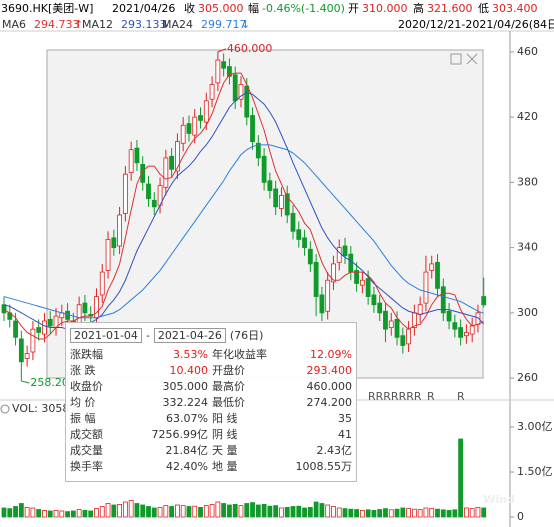 The height and width of the screenshot is (527, 554). Describe the element at coordinates (245, 24) in the screenshot. I see `ma-arrow: ↓` at that location.